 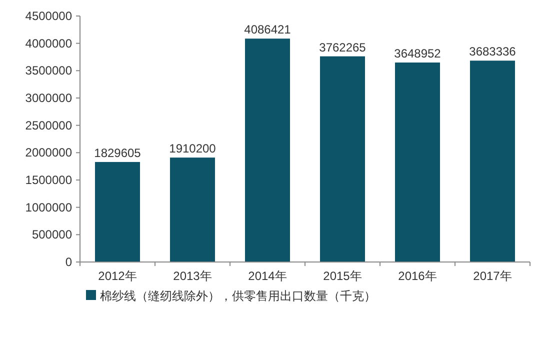 What do you see at coordinates (267, 276) in the screenshot?
I see `x-tick-label: 2014年` at bounding box center [267, 276].